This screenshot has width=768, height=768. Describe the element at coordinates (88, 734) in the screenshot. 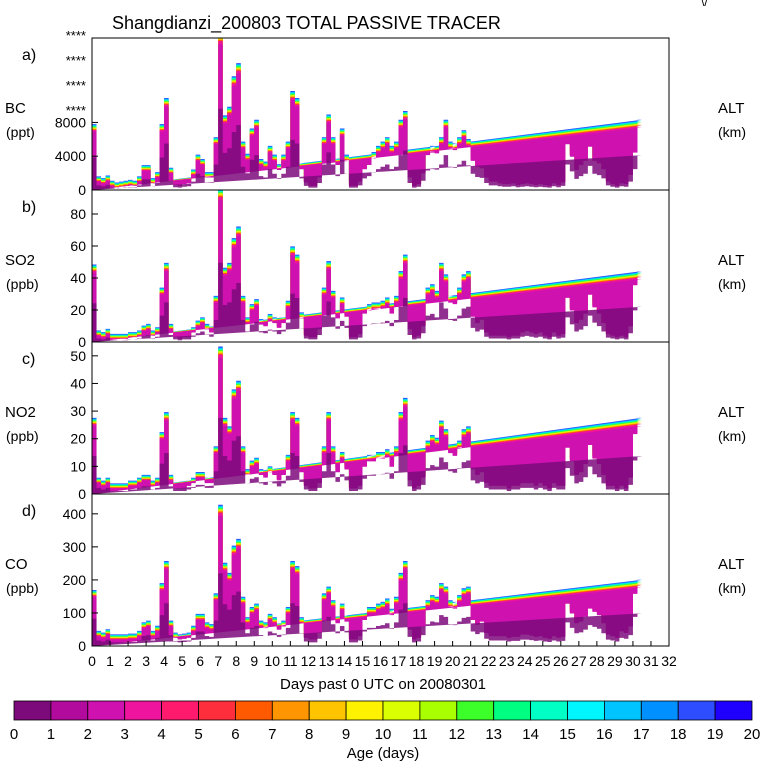

I see `colorbar-tick-label: 2` at that location.